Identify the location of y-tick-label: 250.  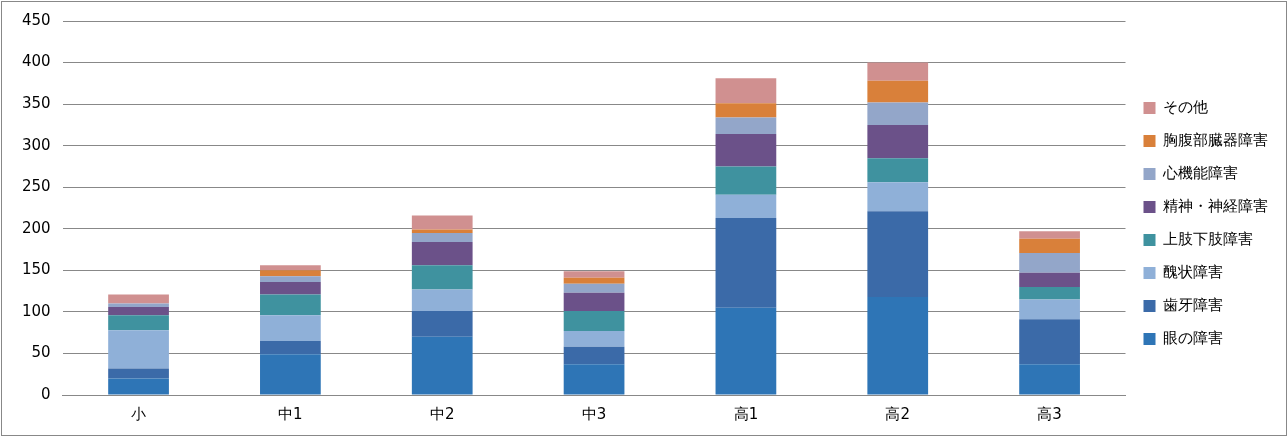
(36, 186).